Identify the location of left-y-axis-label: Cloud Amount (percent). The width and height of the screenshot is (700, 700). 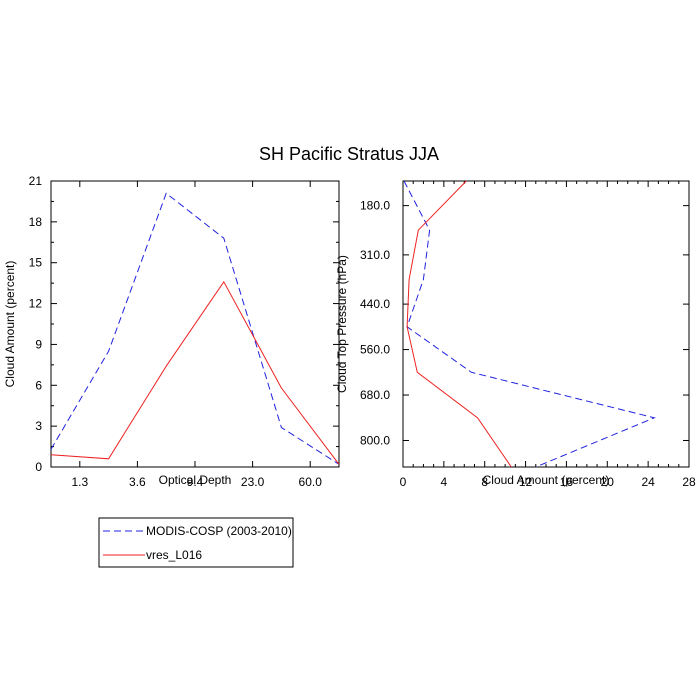
(10, 324).